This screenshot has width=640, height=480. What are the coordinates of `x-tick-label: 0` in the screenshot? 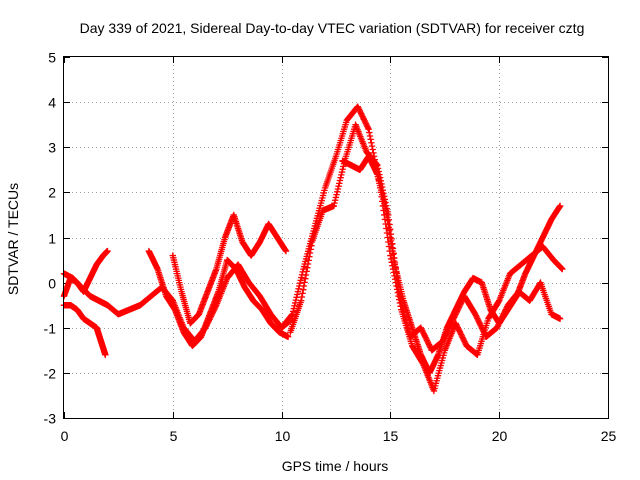 It's located at (65, 436).